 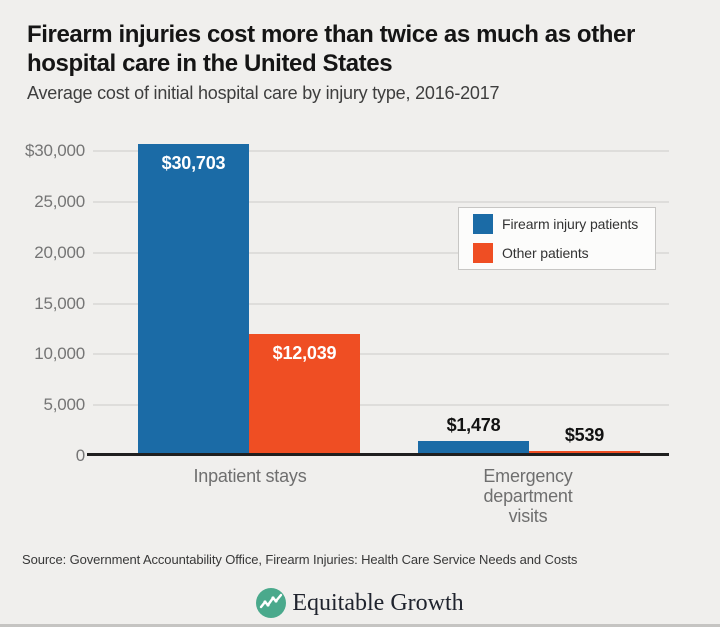 I want to click on bar-value-label: $30,703, so click(x=193, y=163).